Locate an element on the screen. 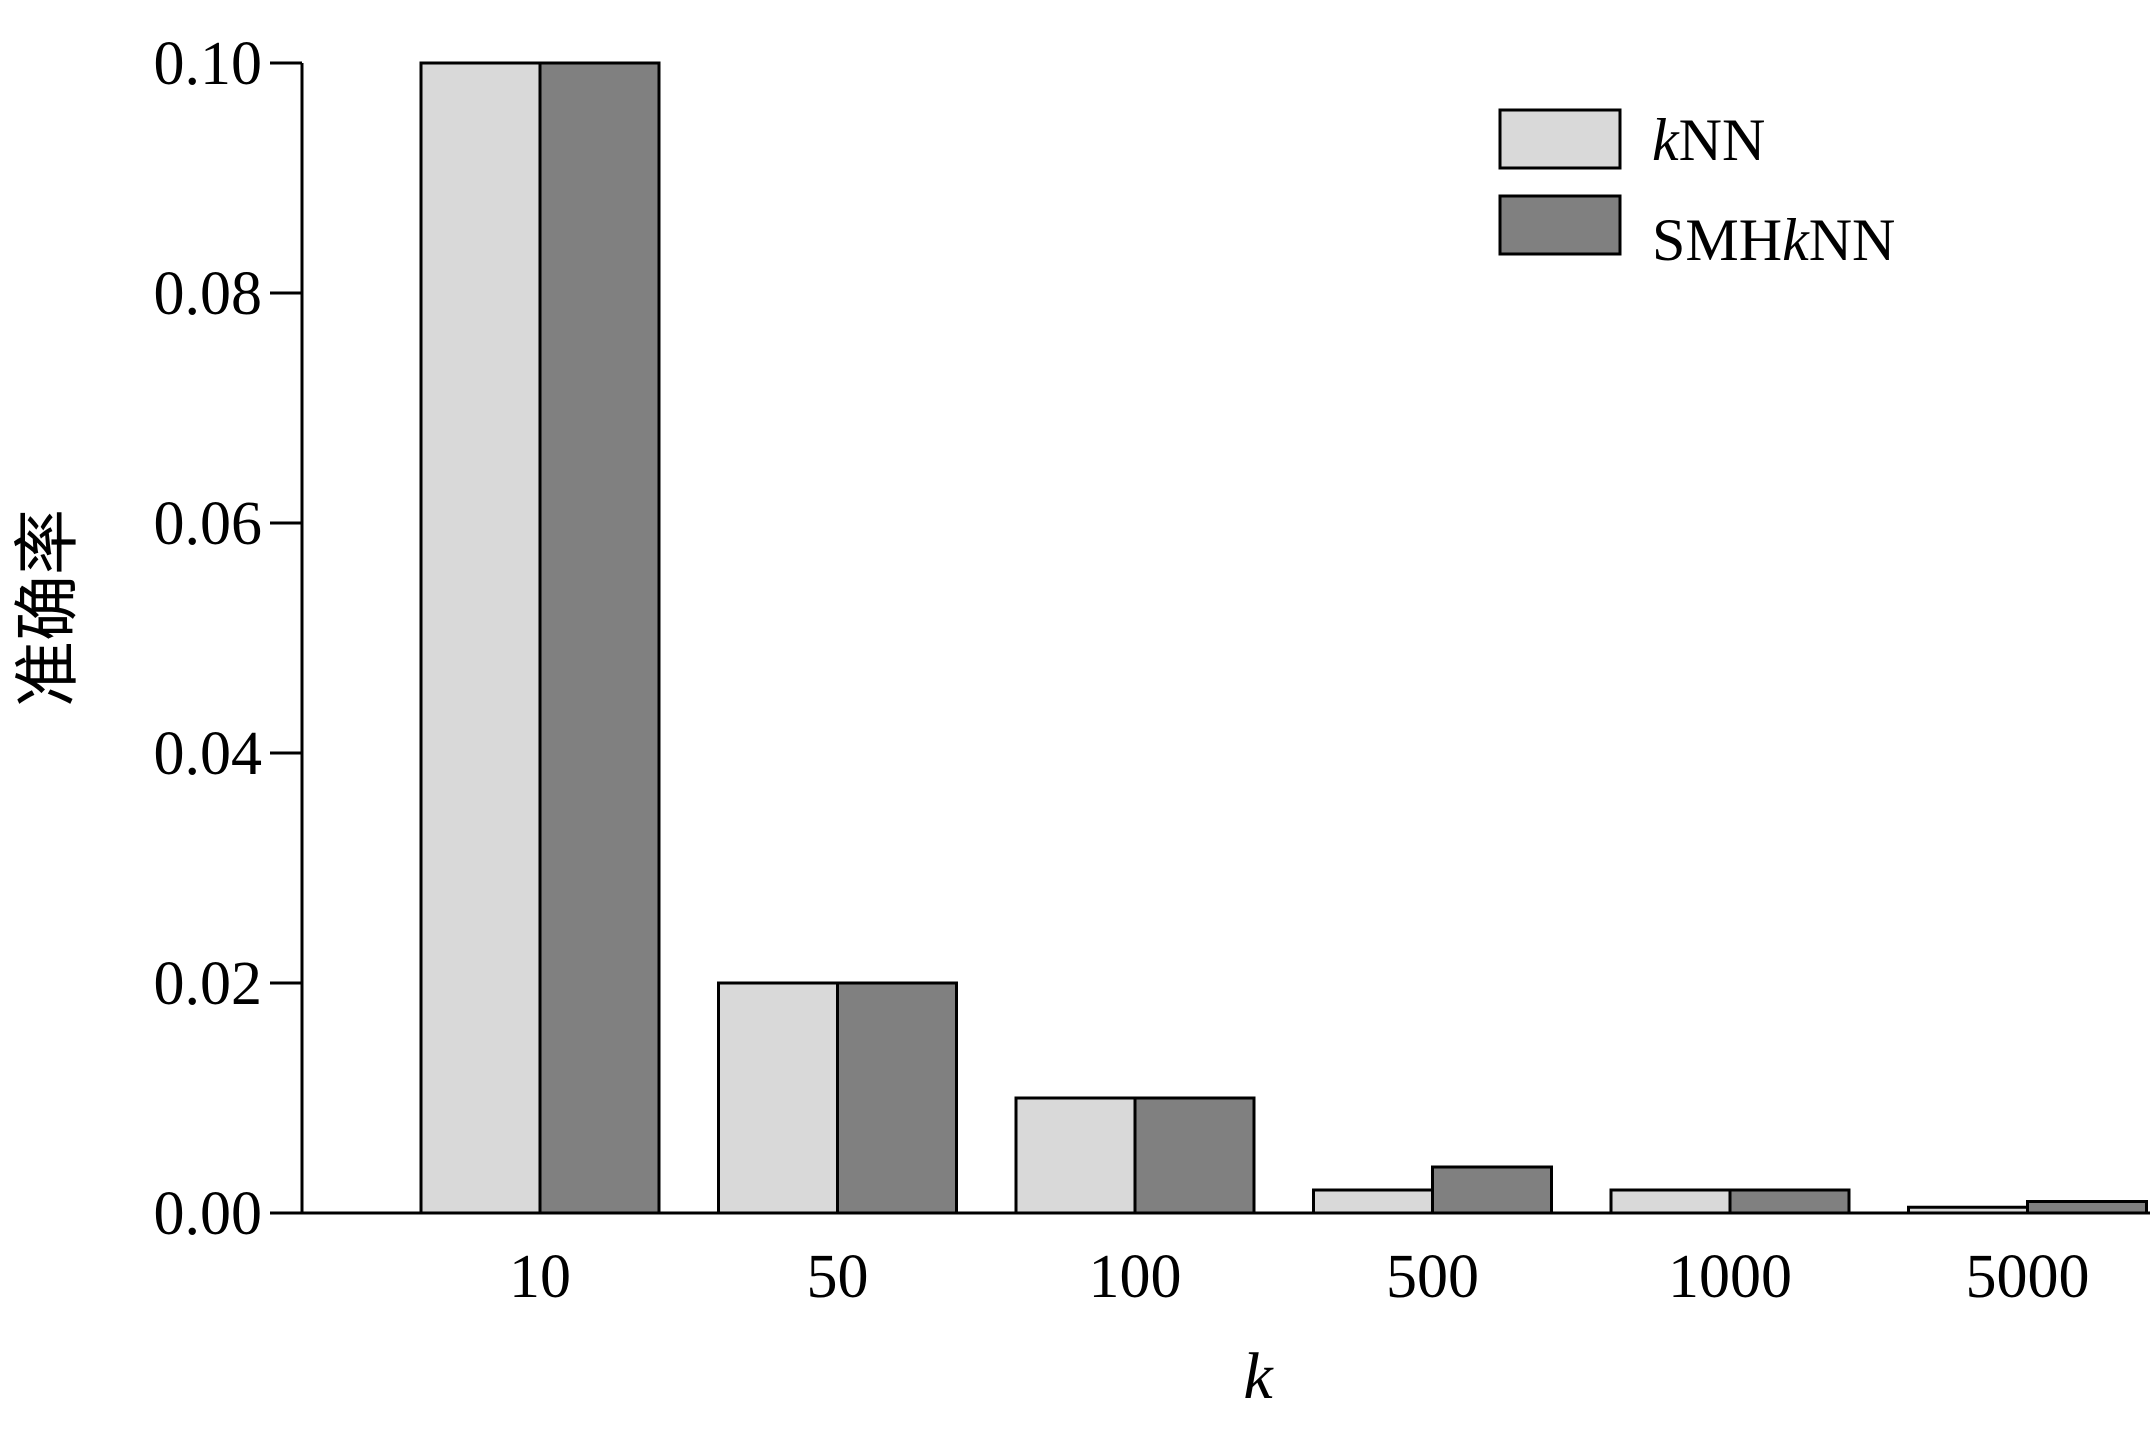  y-tick-label: 0.08 is located at coordinates (208, 294).